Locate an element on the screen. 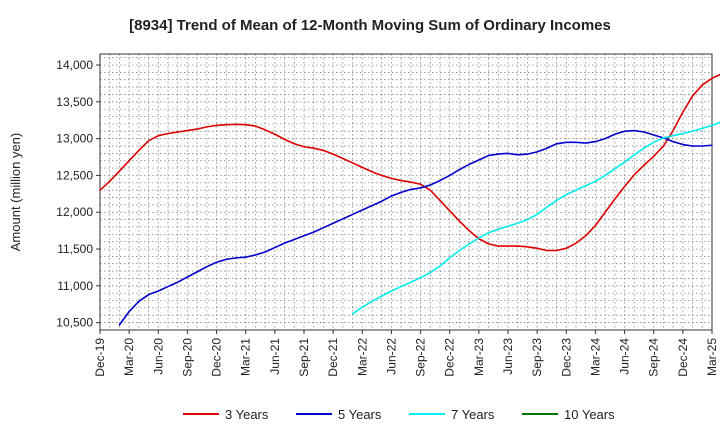 This screenshot has height=440, width=720. x-tick-label: Mar-23 is located at coordinates (479, 357).